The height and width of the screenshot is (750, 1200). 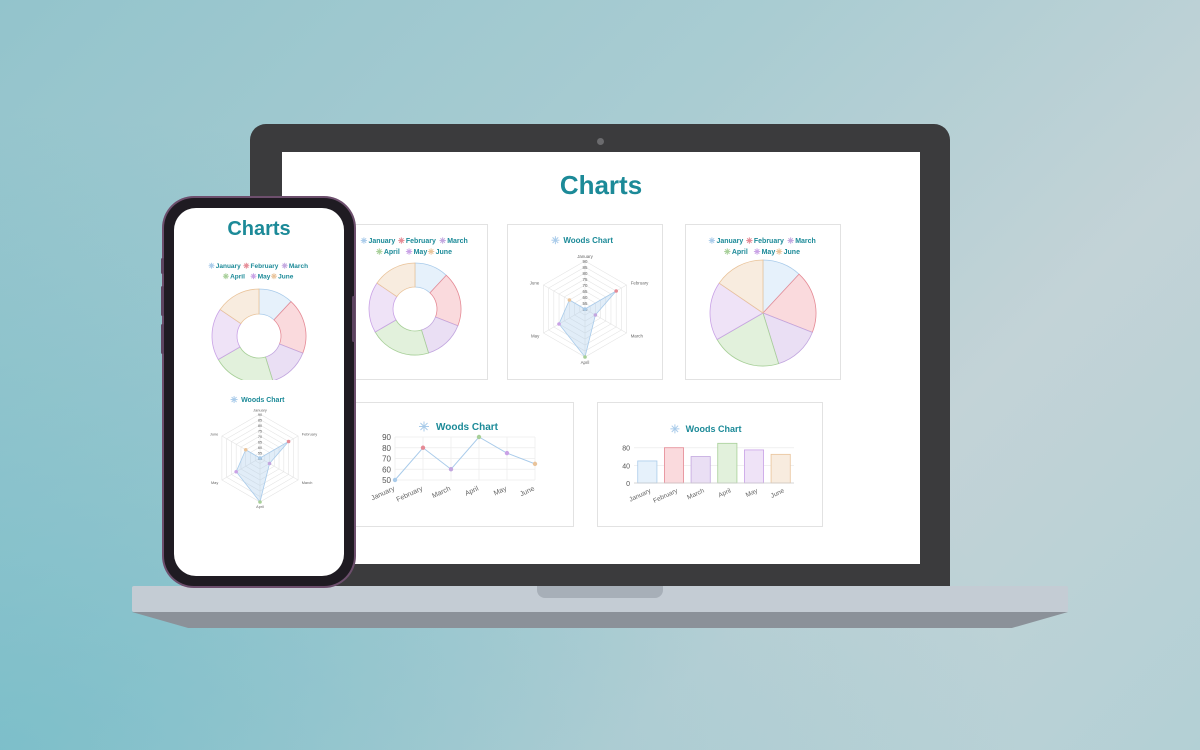 I want to click on laptop-notch, so click(x=600, y=592).